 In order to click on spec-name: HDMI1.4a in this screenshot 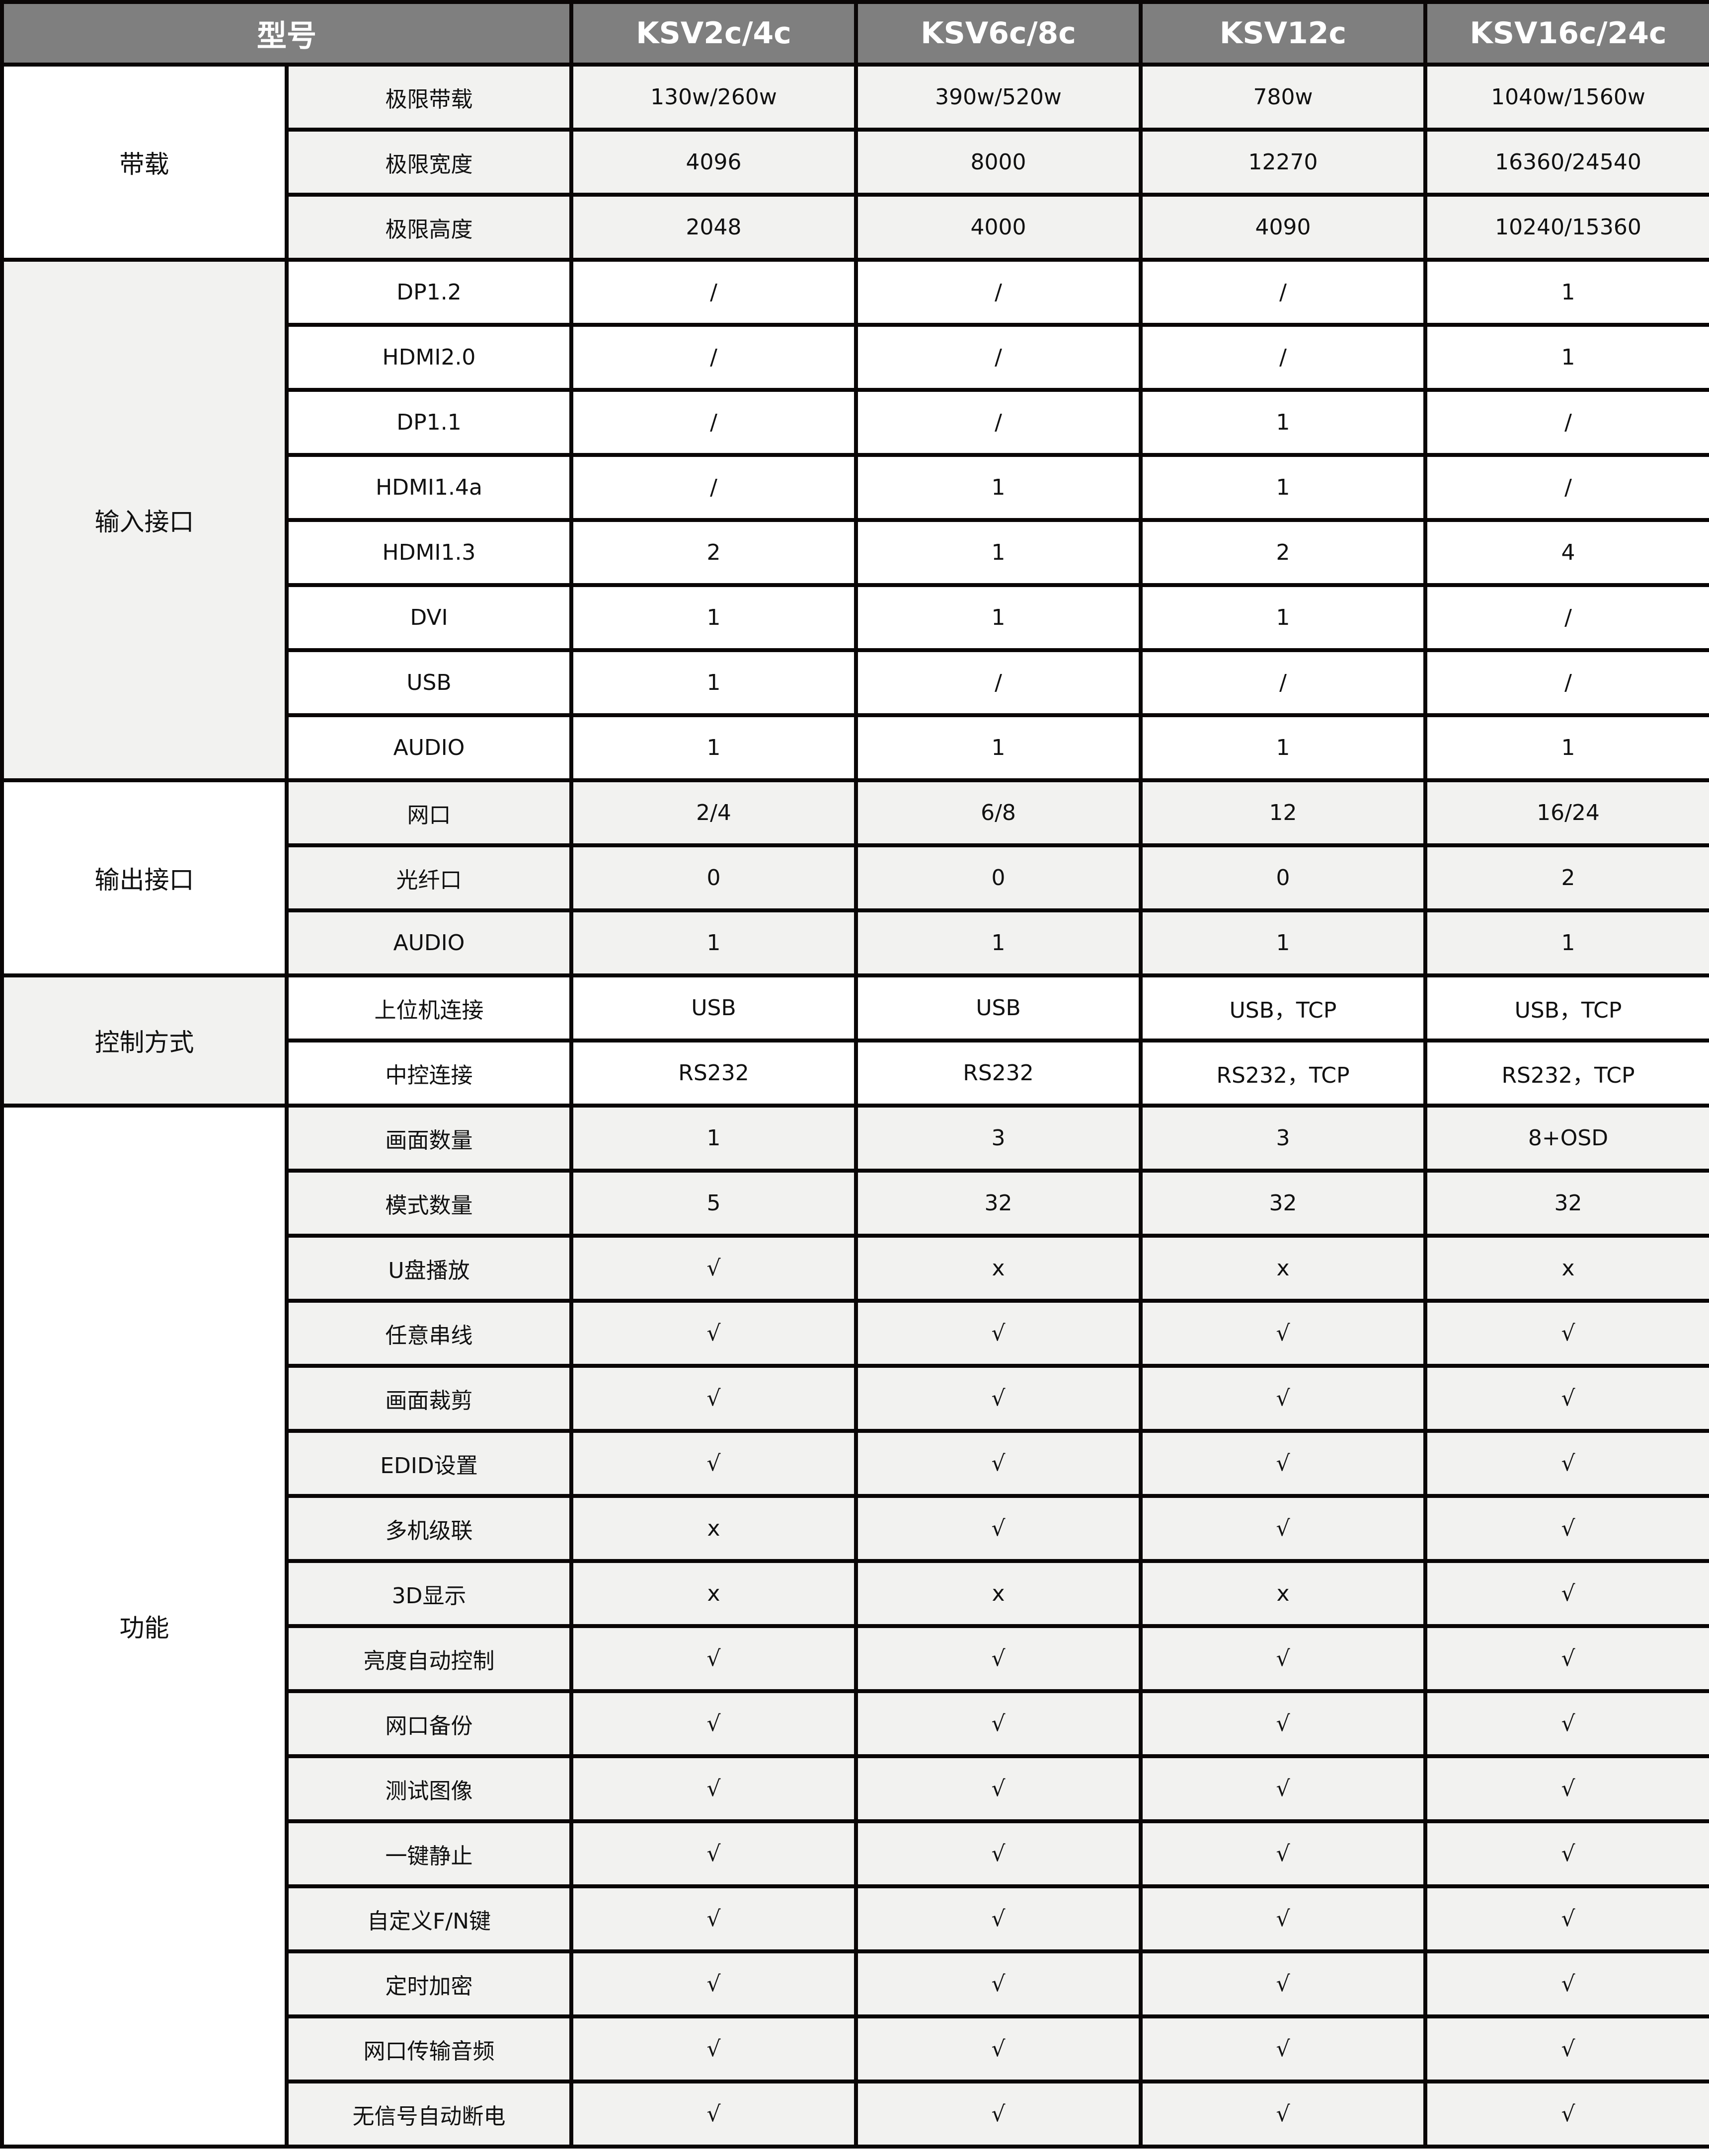, I will do `click(429, 487)`.